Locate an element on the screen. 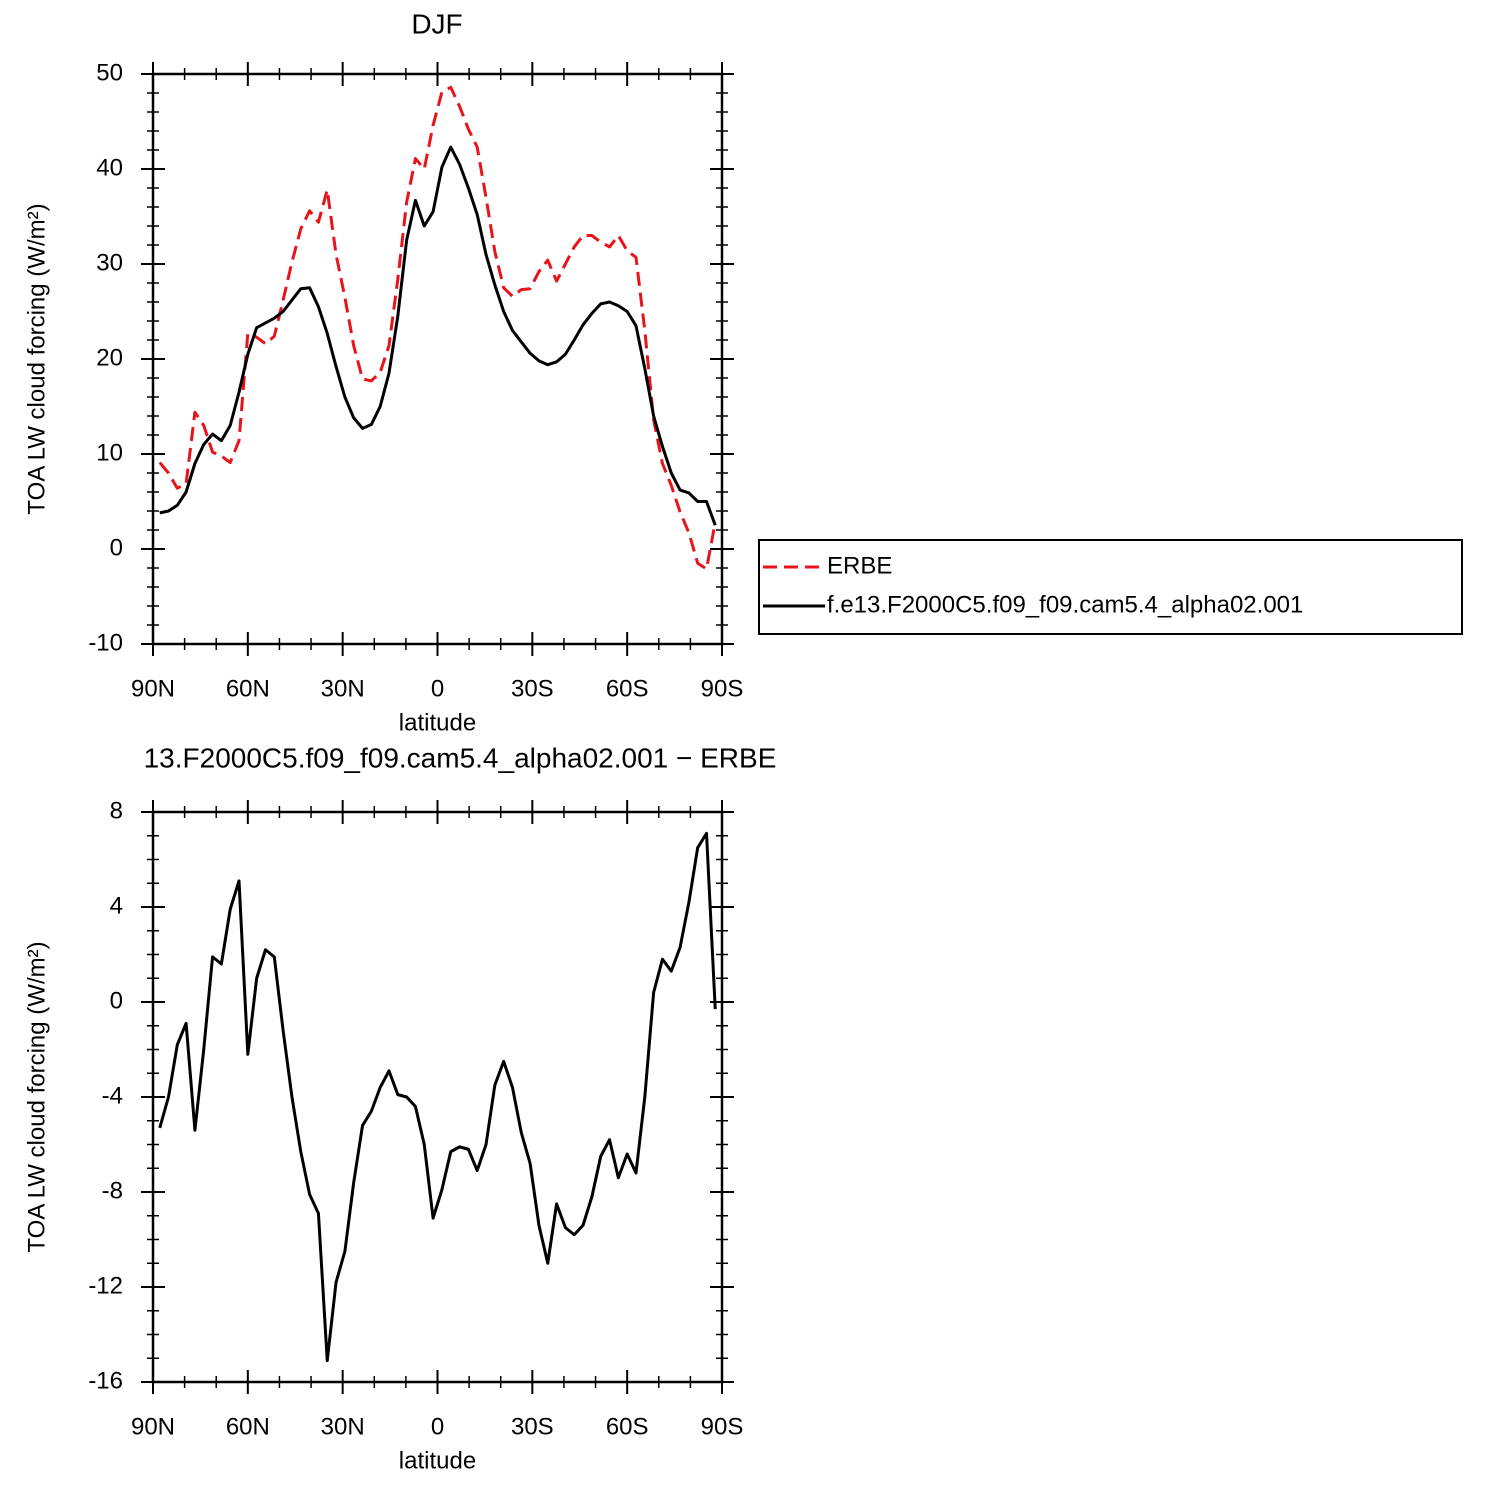  y-tick-label: -8 is located at coordinates (112, 1190).